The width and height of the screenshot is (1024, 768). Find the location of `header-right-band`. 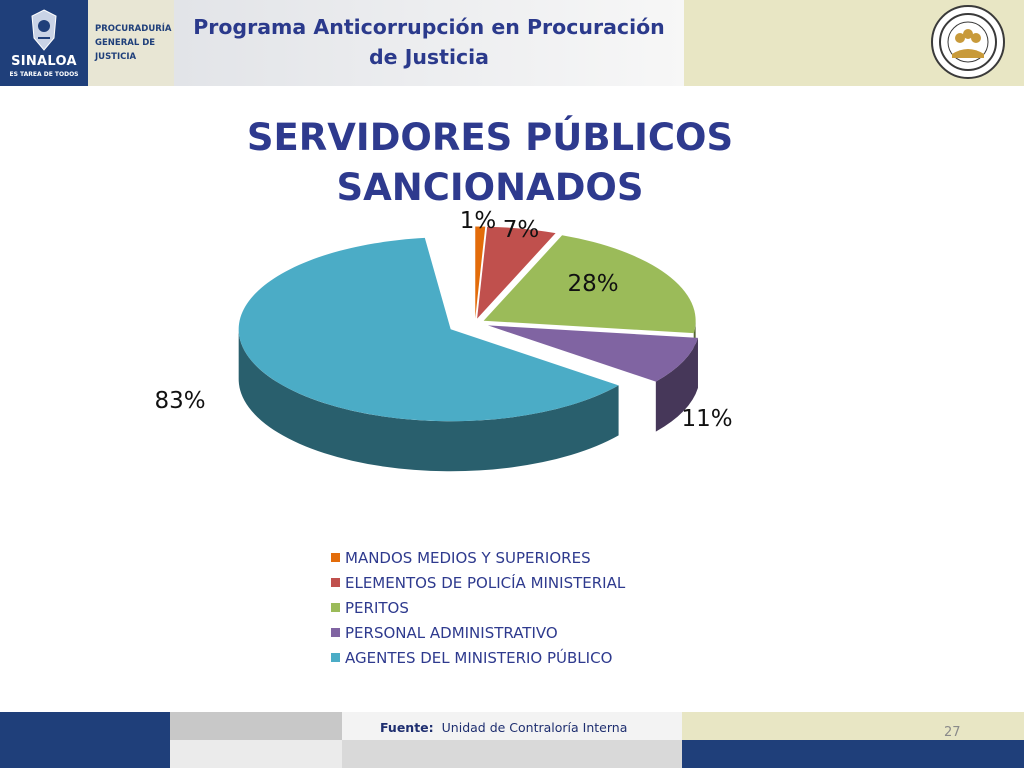

header-right-band is located at coordinates (854, 43).